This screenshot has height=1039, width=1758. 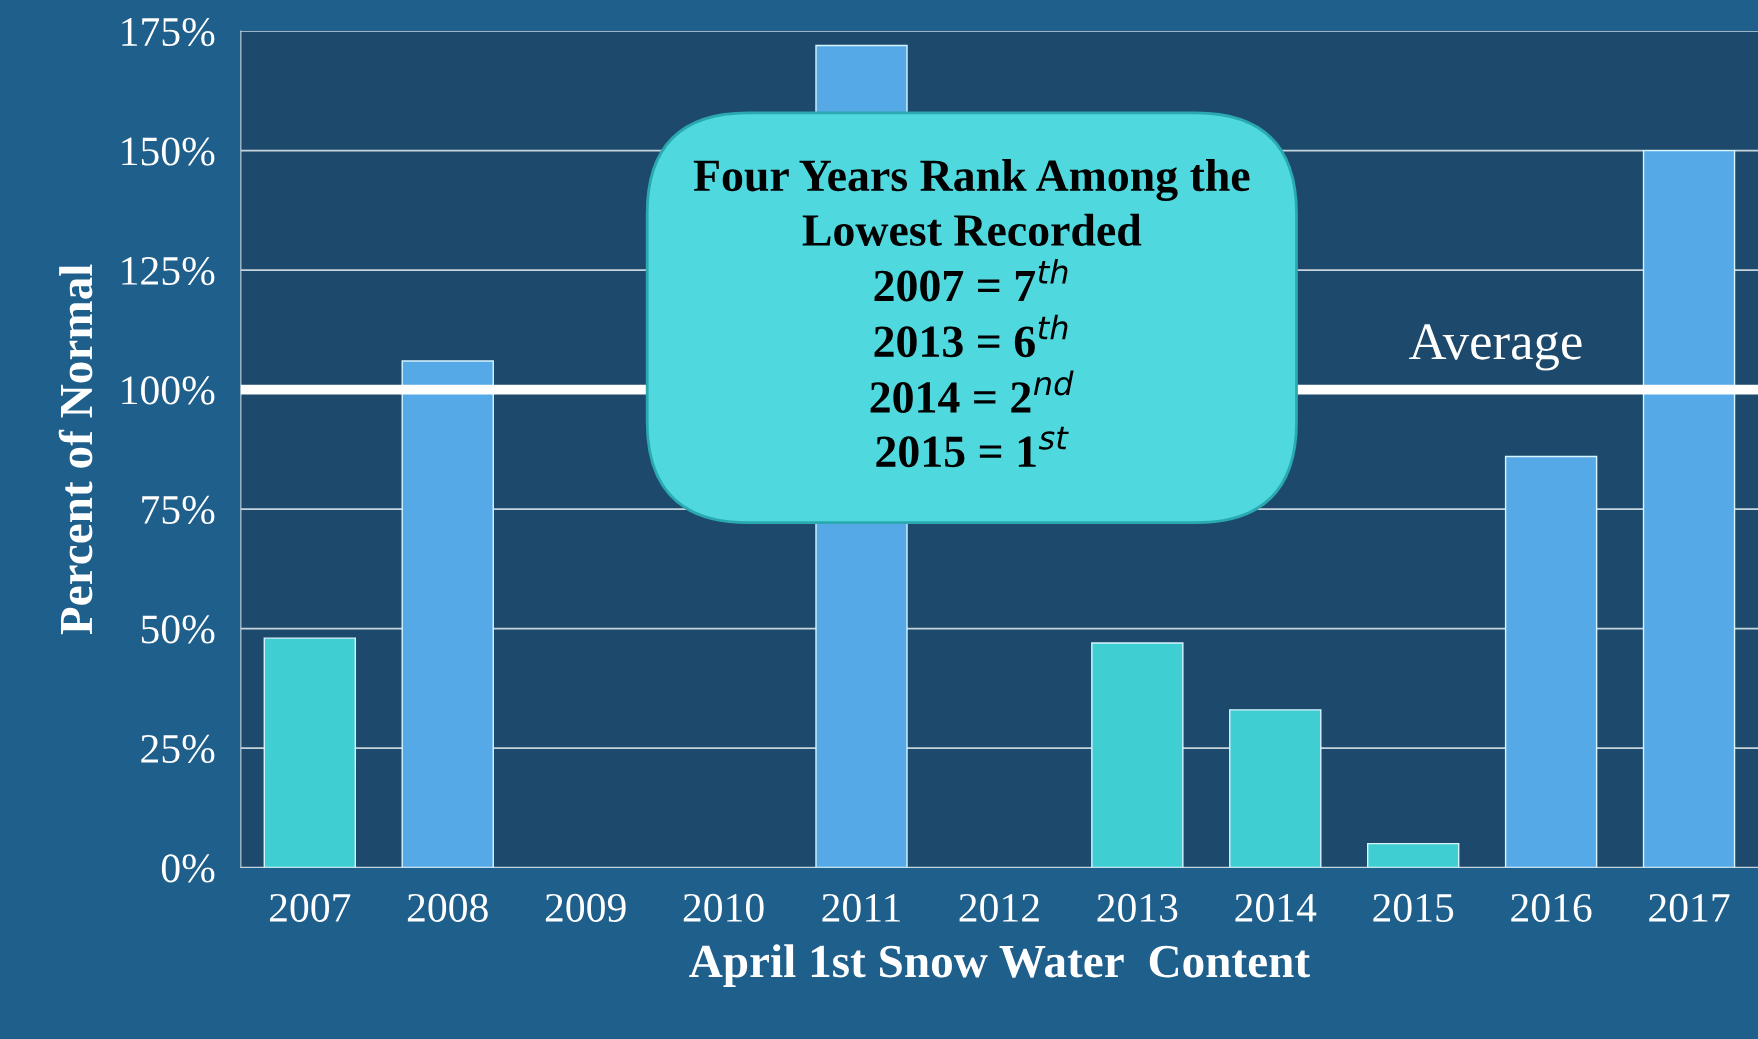 What do you see at coordinates (1137, 907) in the screenshot?
I see `x-tick-label: 2013` at bounding box center [1137, 907].